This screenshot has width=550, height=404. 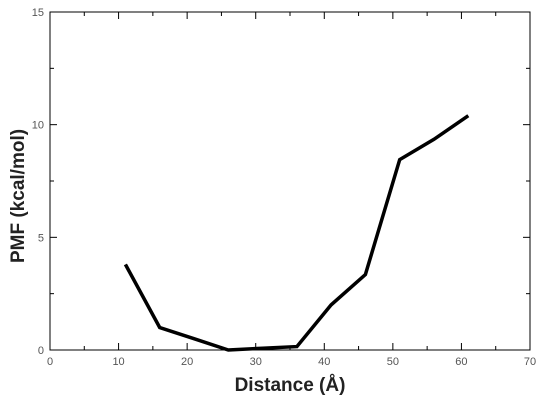 What do you see at coordinates (50, 362) in the screenshot?
I see `x-tick-label: 0` at bounding box center [50, 362].